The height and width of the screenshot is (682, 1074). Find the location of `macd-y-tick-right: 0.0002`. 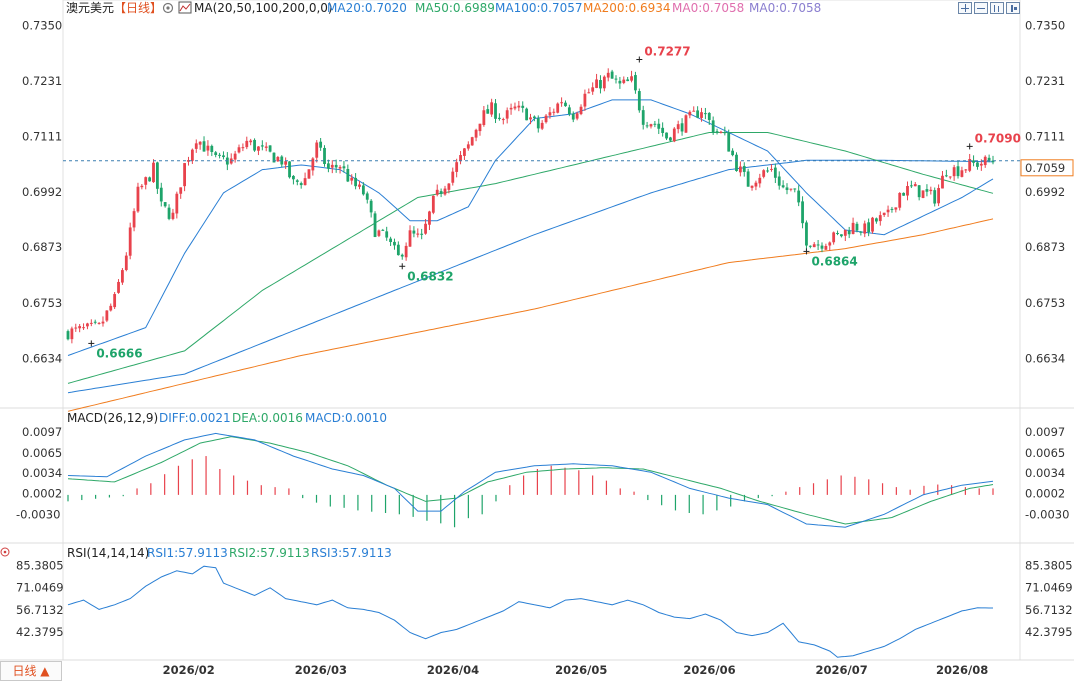

macd-y-tick-right: 0.0002 is located at coordinates (1045, 494).